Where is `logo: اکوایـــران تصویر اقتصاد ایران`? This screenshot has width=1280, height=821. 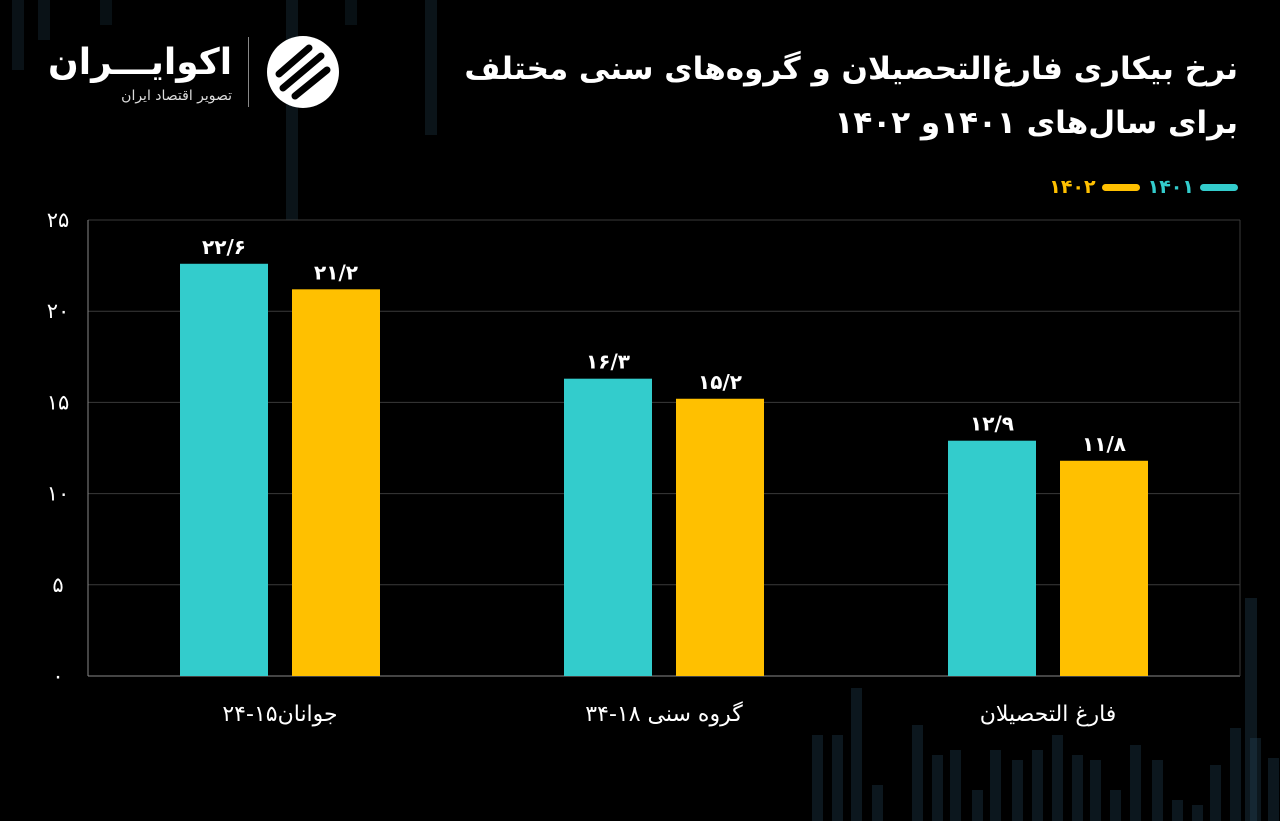 logo: اکوایـــران تصویر اقتصاد ایران is located at coordinates (194, 72).